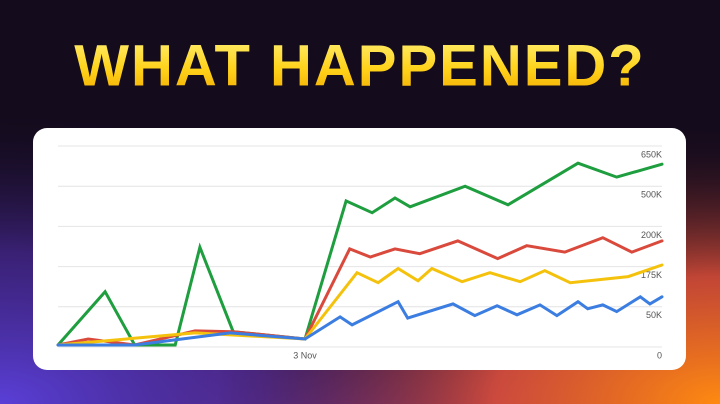  What do you see at coordinates (305, 355) in the screenshot?
I see `x-tick-label: 3 Nov` at bounding box center [305, 355].